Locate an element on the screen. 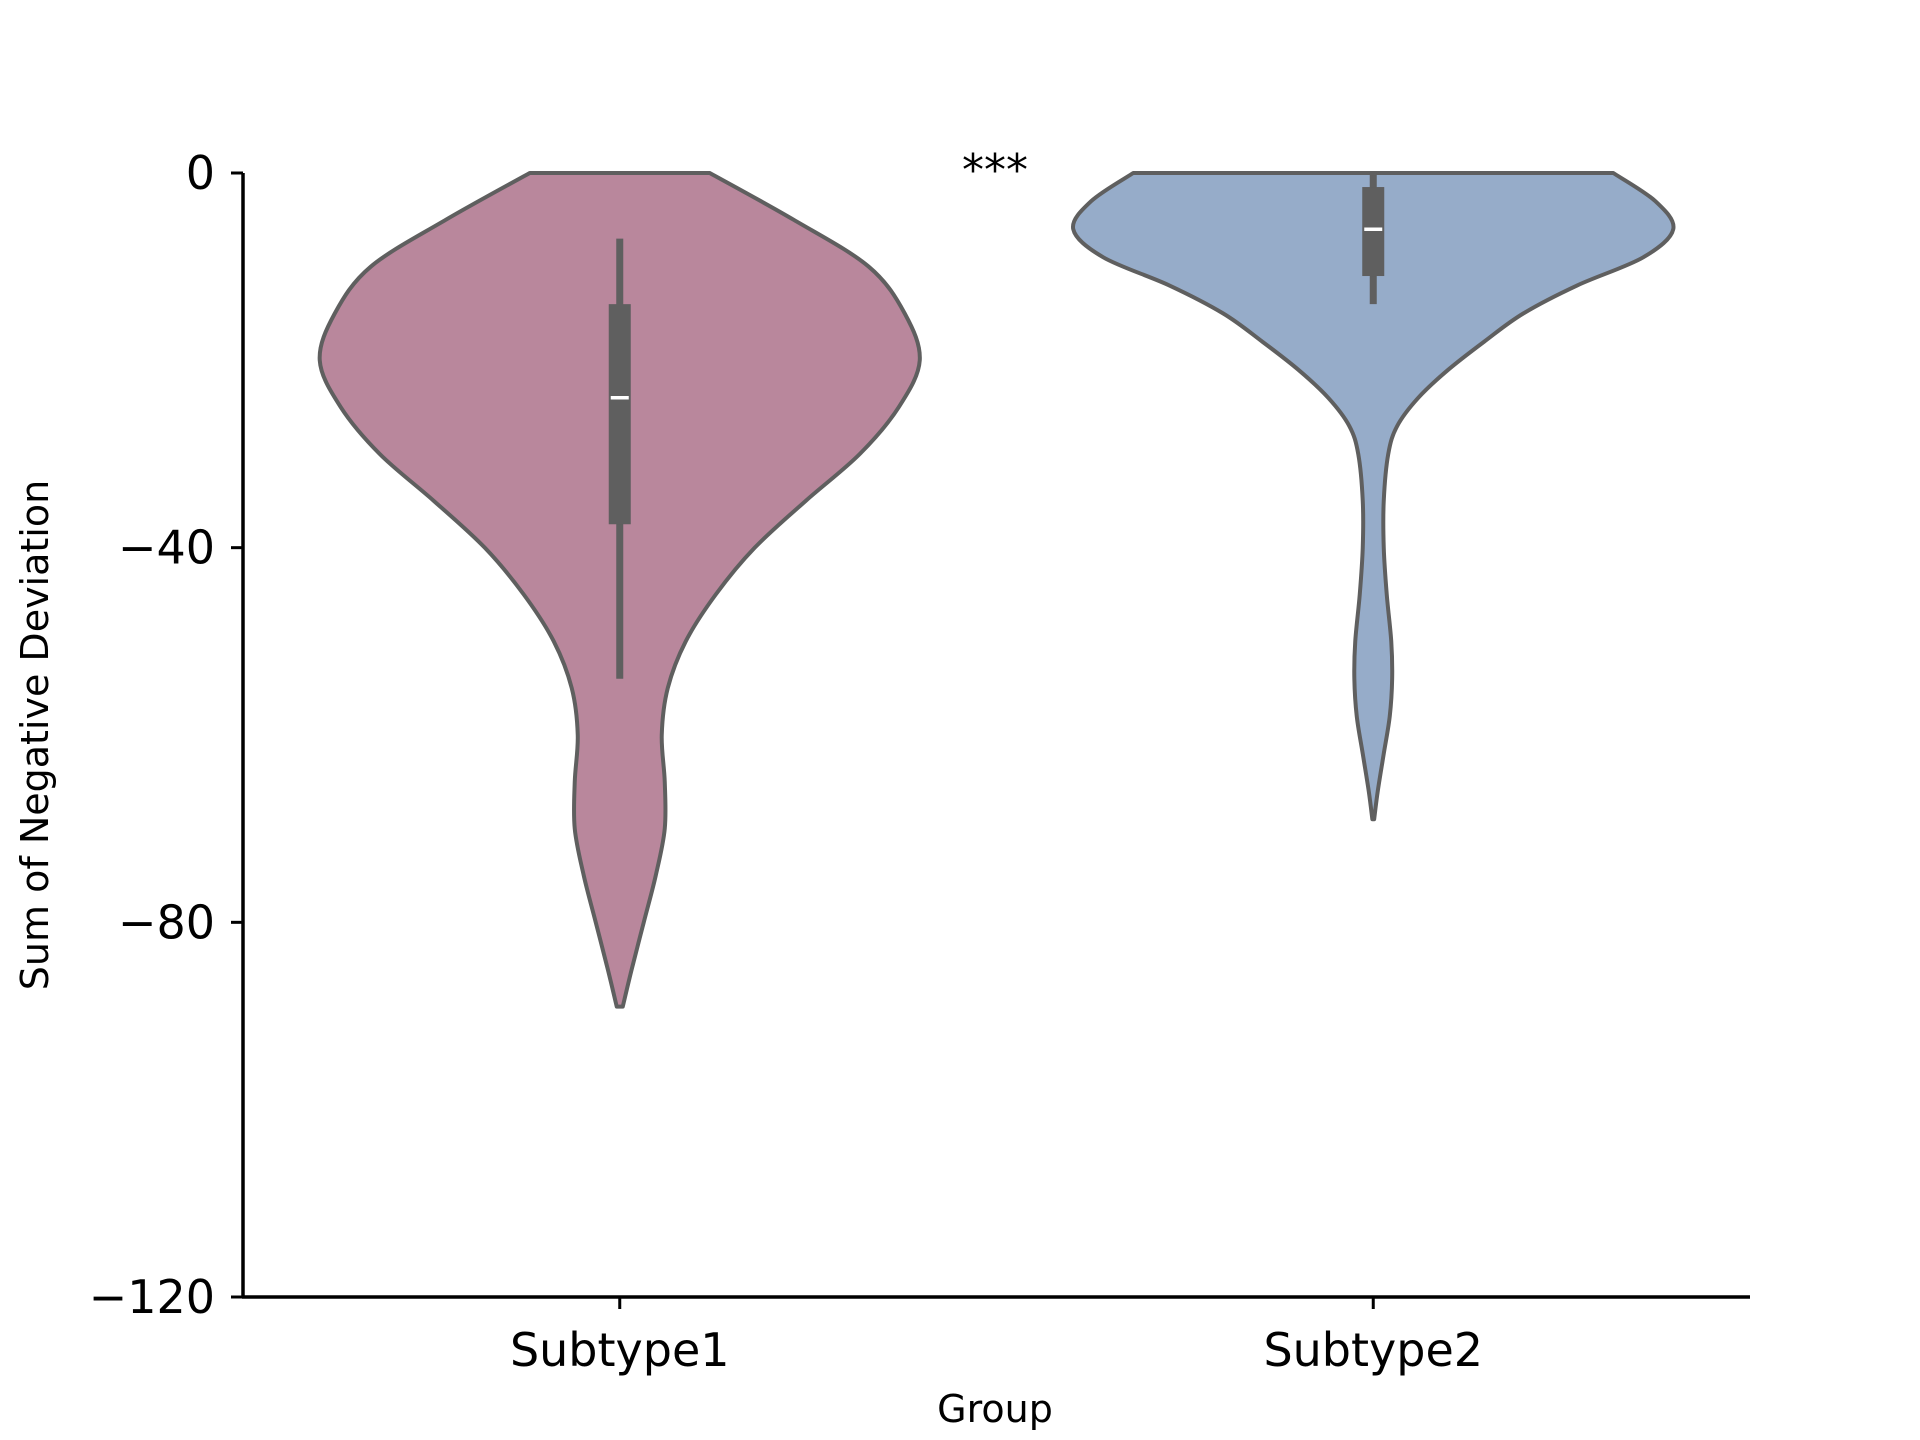  x-ticks: Subtype1 Subtype2 is located at coordinates (996, 1337).